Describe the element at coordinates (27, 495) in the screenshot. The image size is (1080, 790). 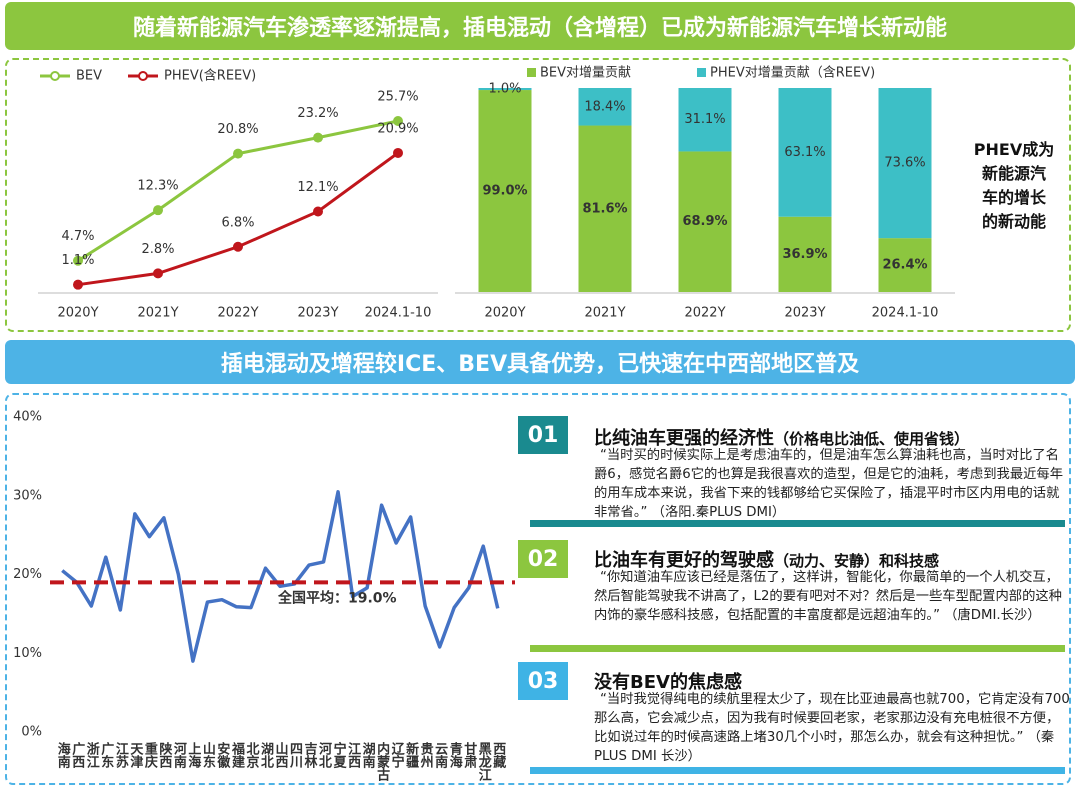
I see `y-tick-label: 30%` at that location.